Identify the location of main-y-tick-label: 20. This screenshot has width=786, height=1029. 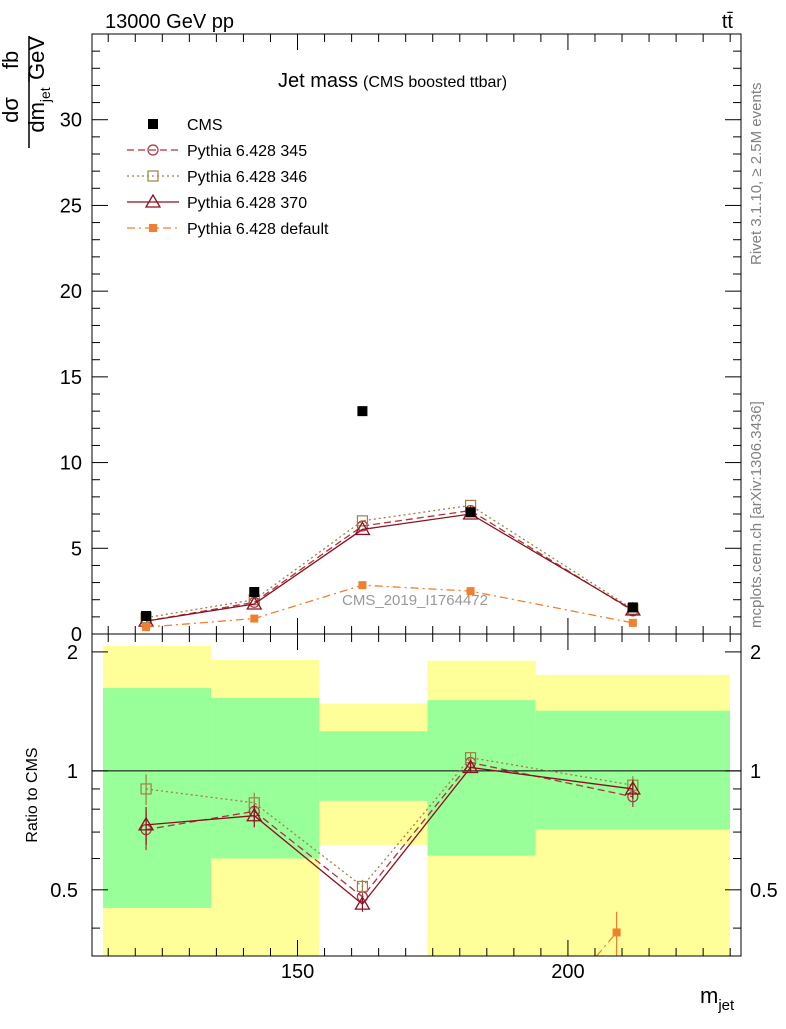
(71, 292).